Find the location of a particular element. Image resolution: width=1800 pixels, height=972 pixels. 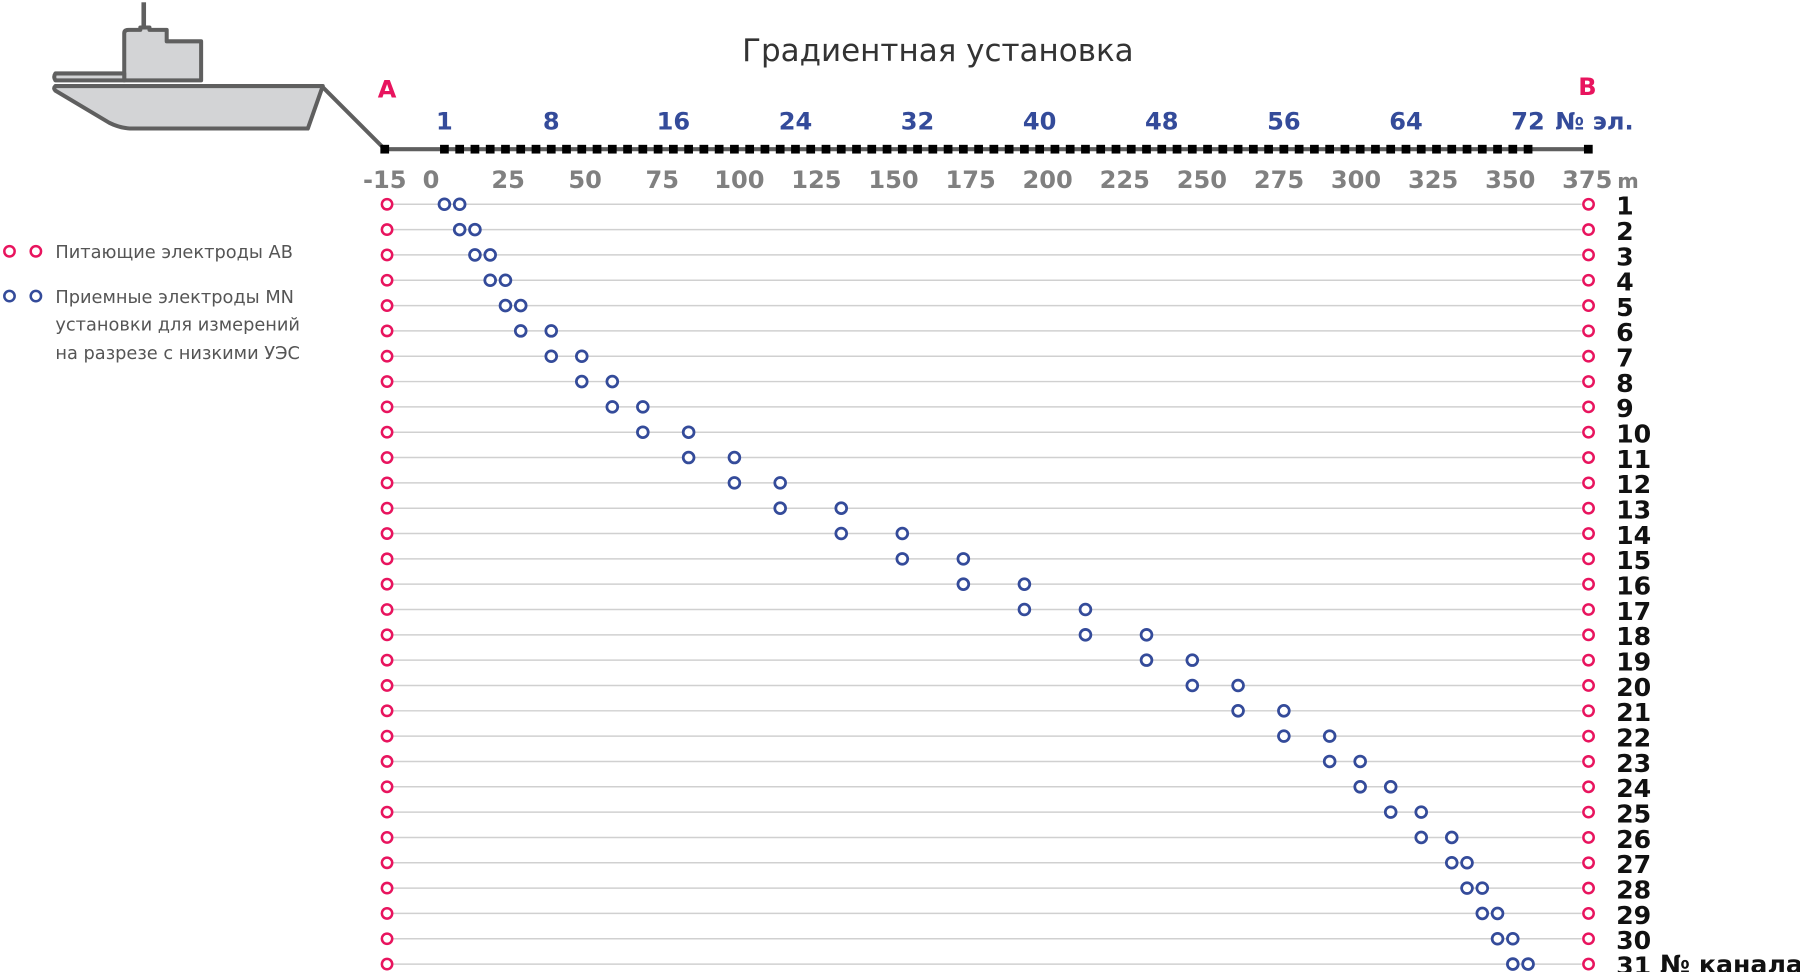

meter-tick-label: 150 is located at coordinates (893, 180).